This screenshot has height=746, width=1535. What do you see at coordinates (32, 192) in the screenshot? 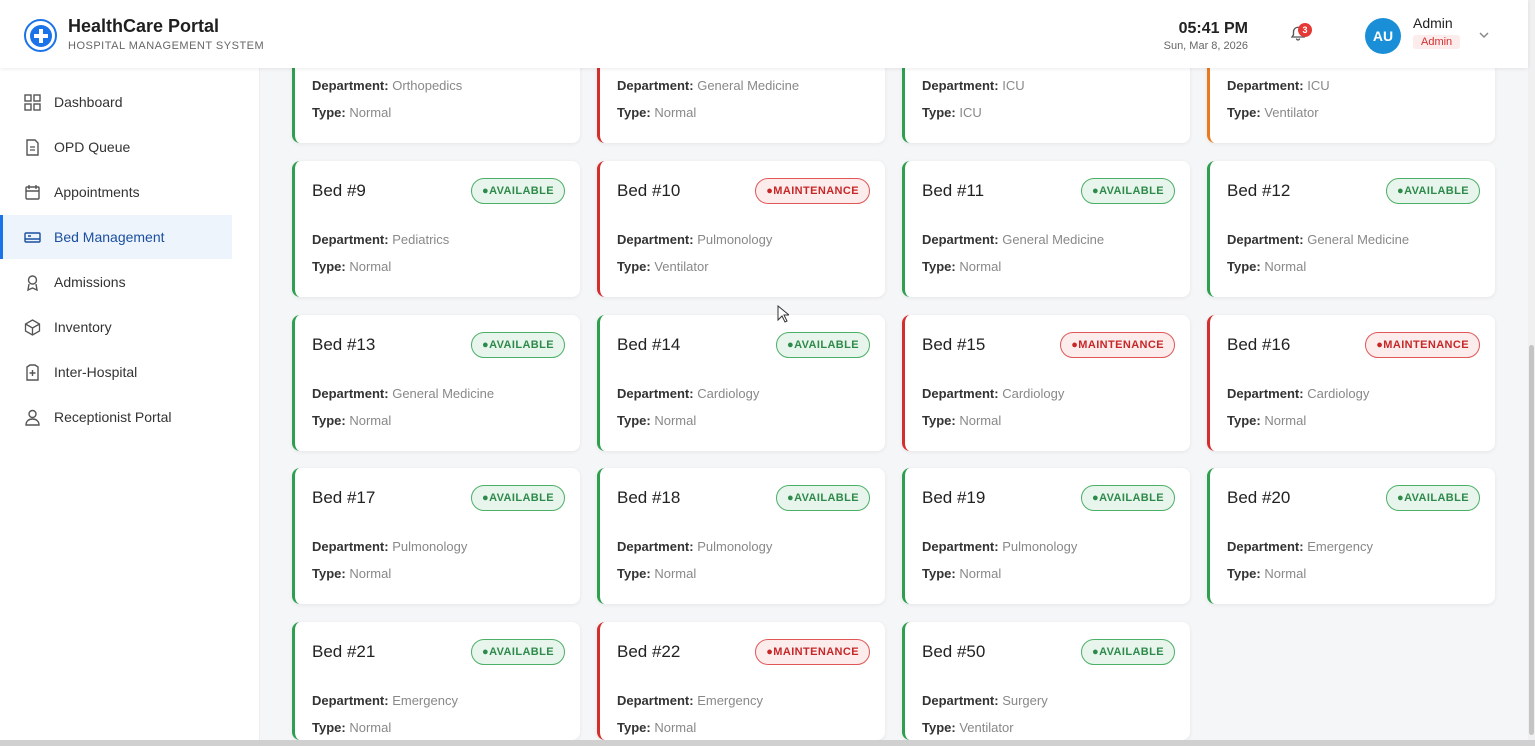
I see `calendar-icon` at bounding box center [32, 192].